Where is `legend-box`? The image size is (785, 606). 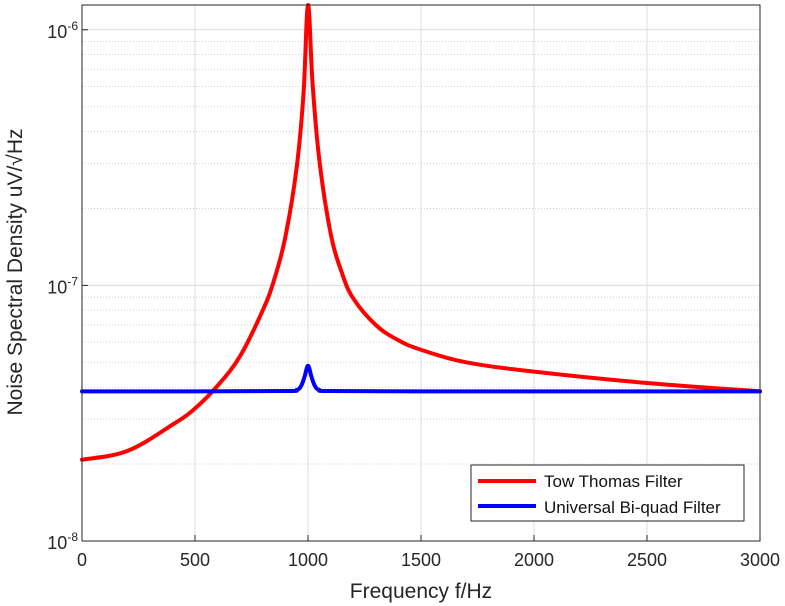
legend-box is located at coordinates (607, 493).